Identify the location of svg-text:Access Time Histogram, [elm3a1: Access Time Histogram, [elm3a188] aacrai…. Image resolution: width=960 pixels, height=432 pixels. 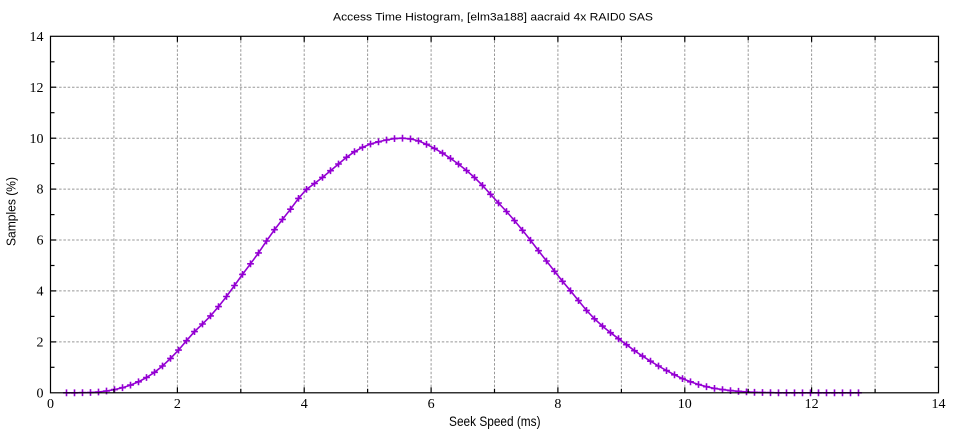
(493, 18).